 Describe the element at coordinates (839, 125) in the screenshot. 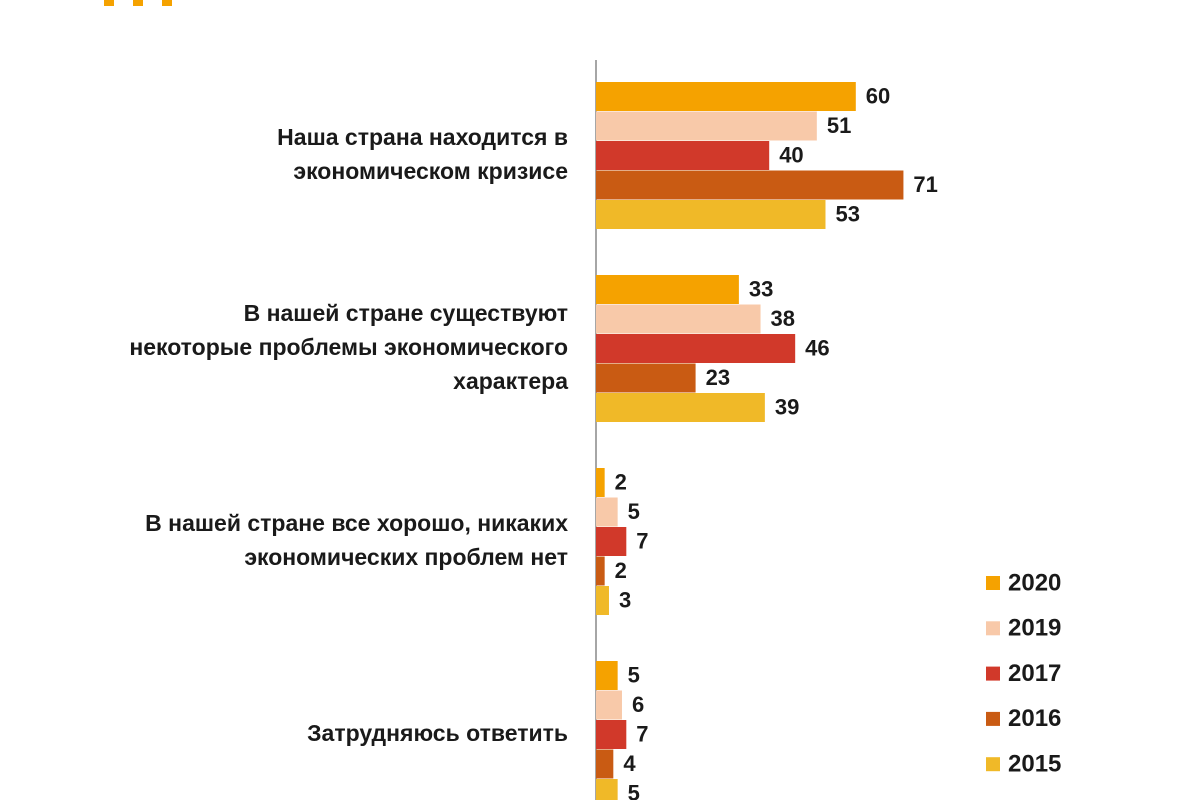

I see `value-label: 51` at that location.